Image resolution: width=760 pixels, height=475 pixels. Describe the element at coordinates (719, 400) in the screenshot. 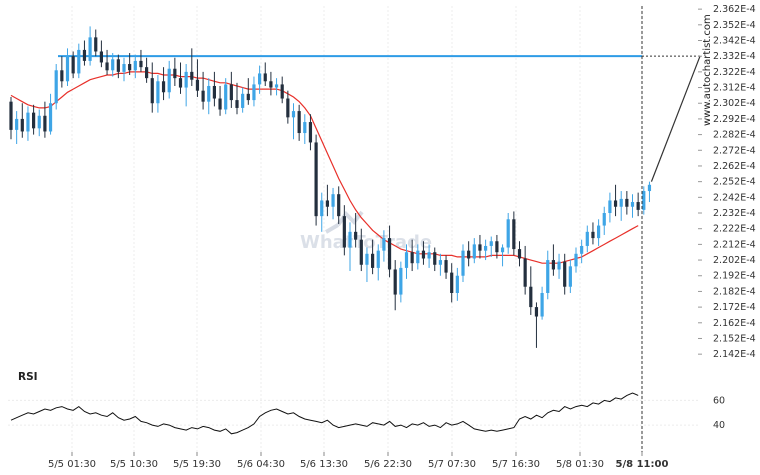

I see `rsi-tick-label: 60` at that location.